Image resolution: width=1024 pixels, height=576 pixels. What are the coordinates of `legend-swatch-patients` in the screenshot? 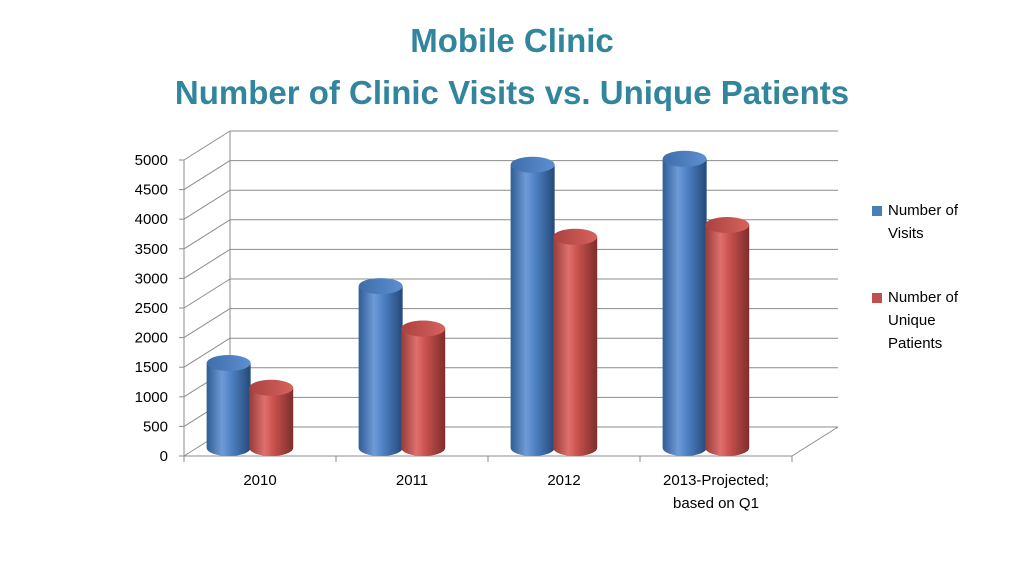 It's located at (877, 298).